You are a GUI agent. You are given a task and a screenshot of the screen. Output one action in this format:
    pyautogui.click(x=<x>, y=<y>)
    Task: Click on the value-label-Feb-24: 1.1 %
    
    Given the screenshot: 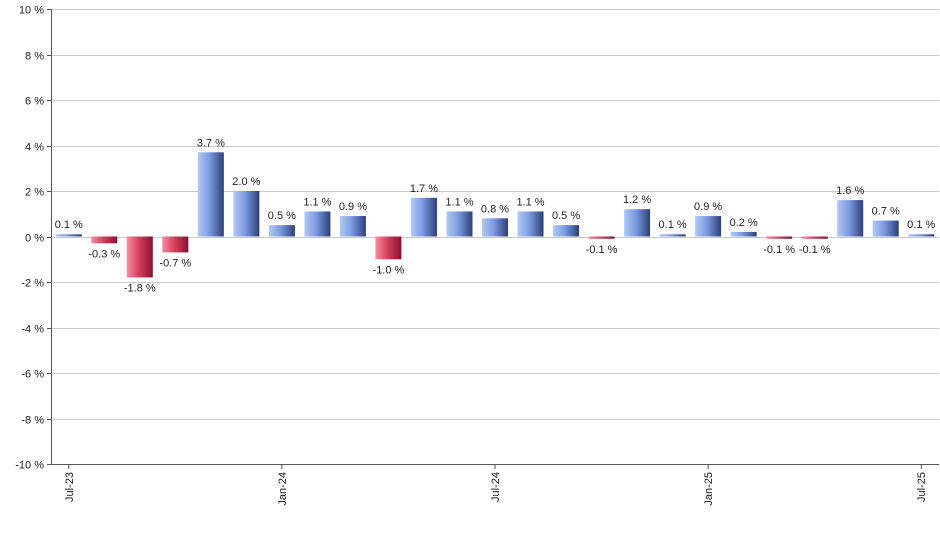 What is the action you would take?
    pyautogui.click(x=317, y=202)
    